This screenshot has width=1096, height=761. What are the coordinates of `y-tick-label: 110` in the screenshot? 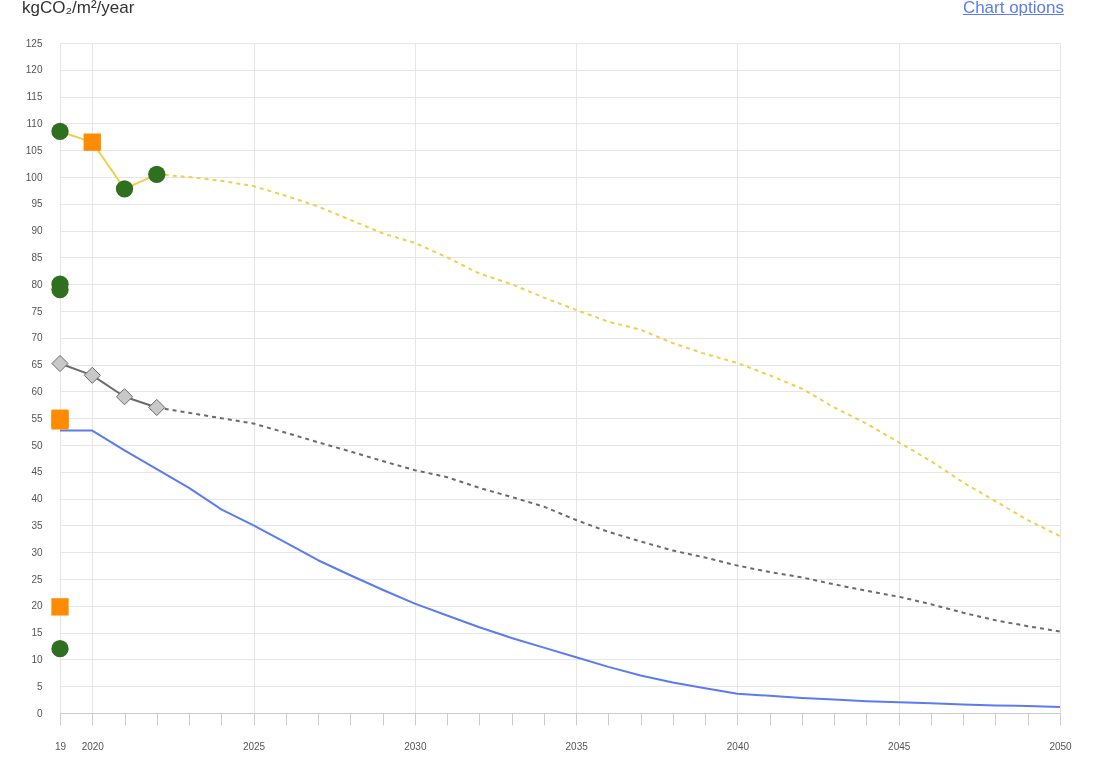 It's located at (34, 123).